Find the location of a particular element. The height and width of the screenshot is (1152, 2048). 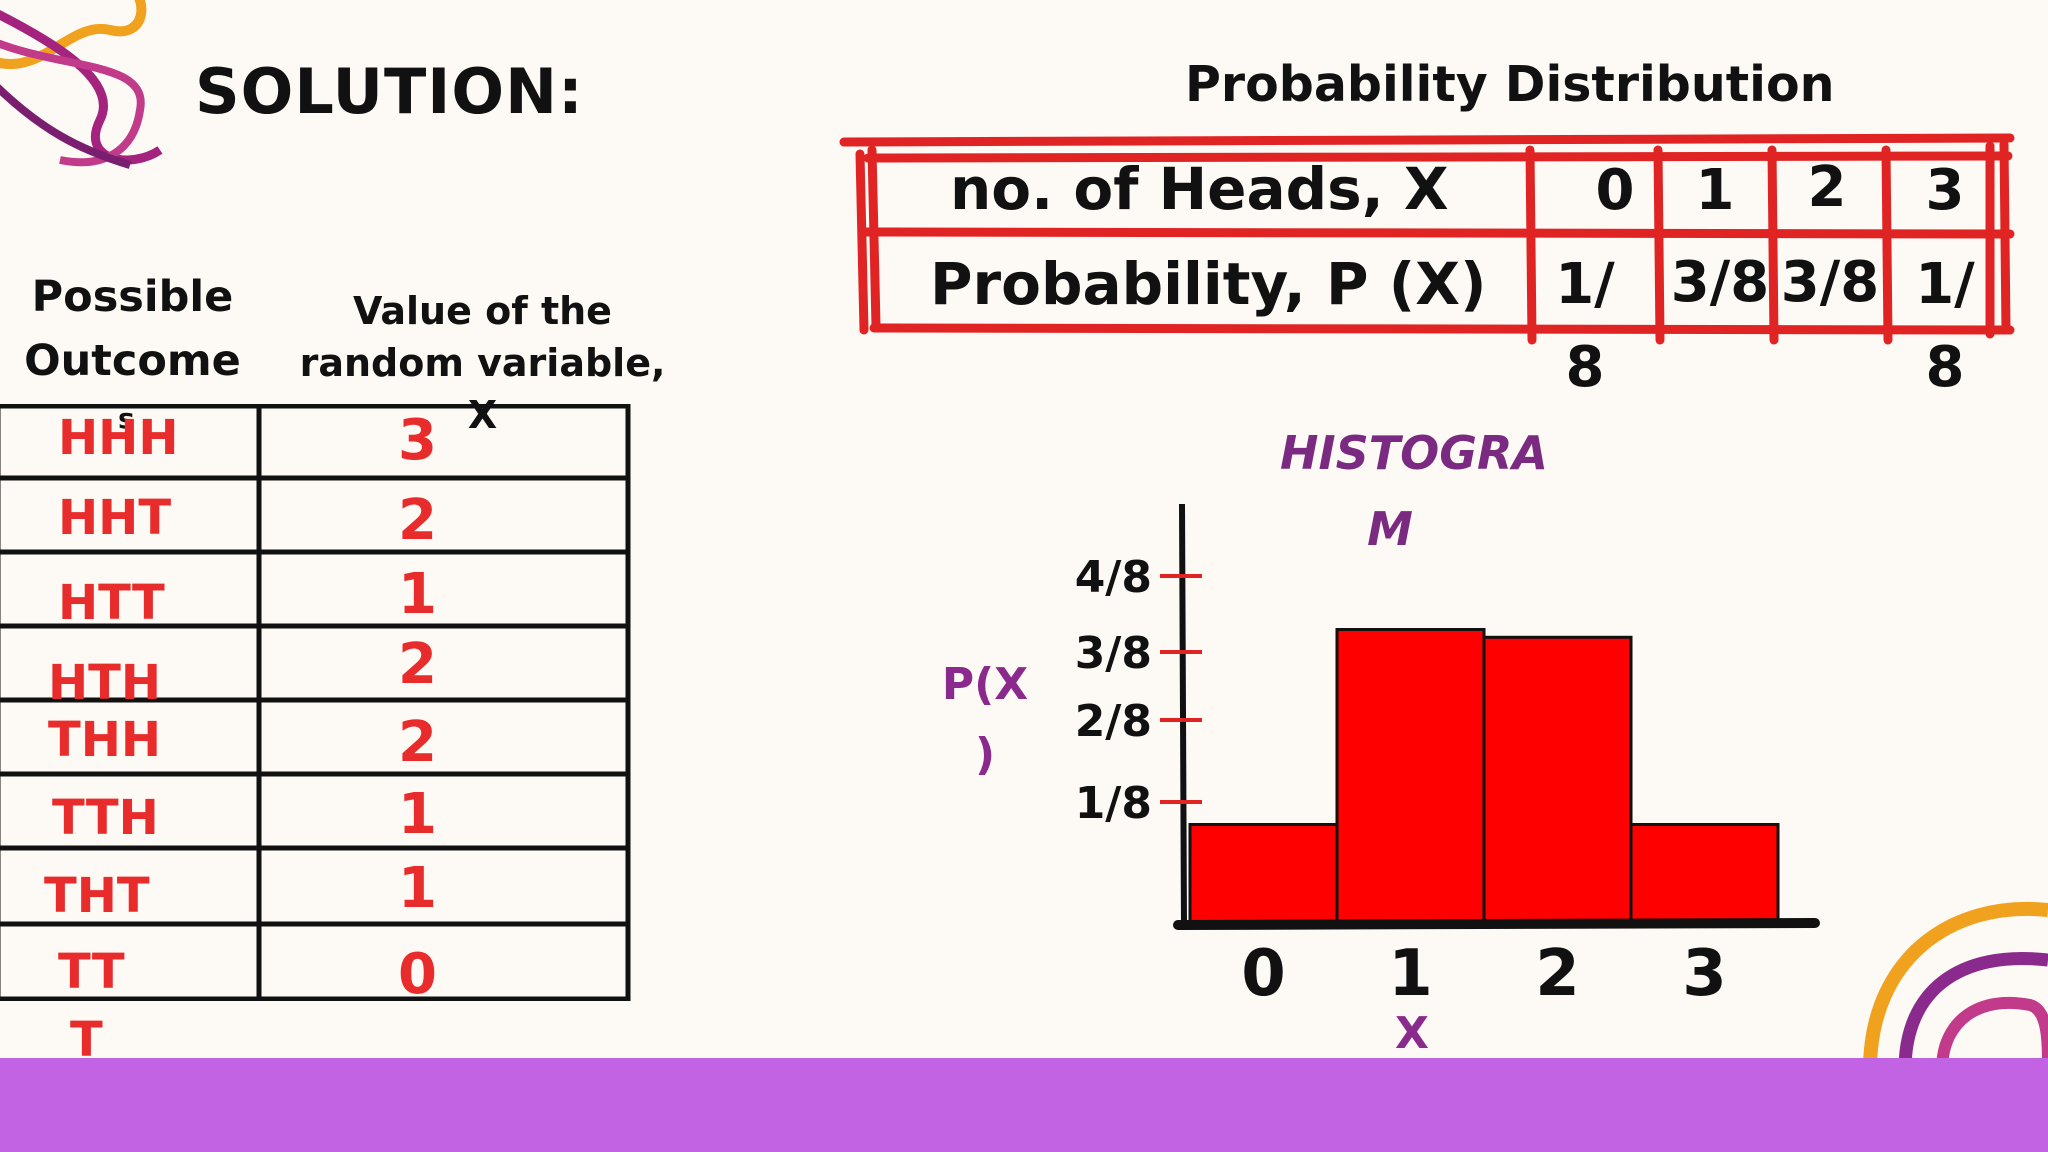

x-tick-label: 3 is located at coordinates (1704, 974).